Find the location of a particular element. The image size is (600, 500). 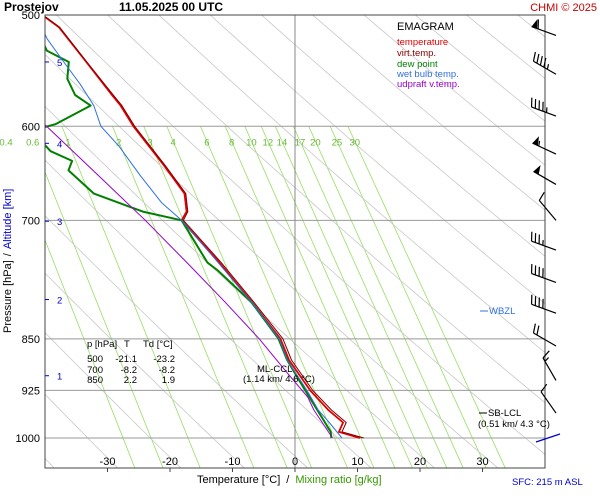

mixing-ratio-line is located at coordinates (90, 353).